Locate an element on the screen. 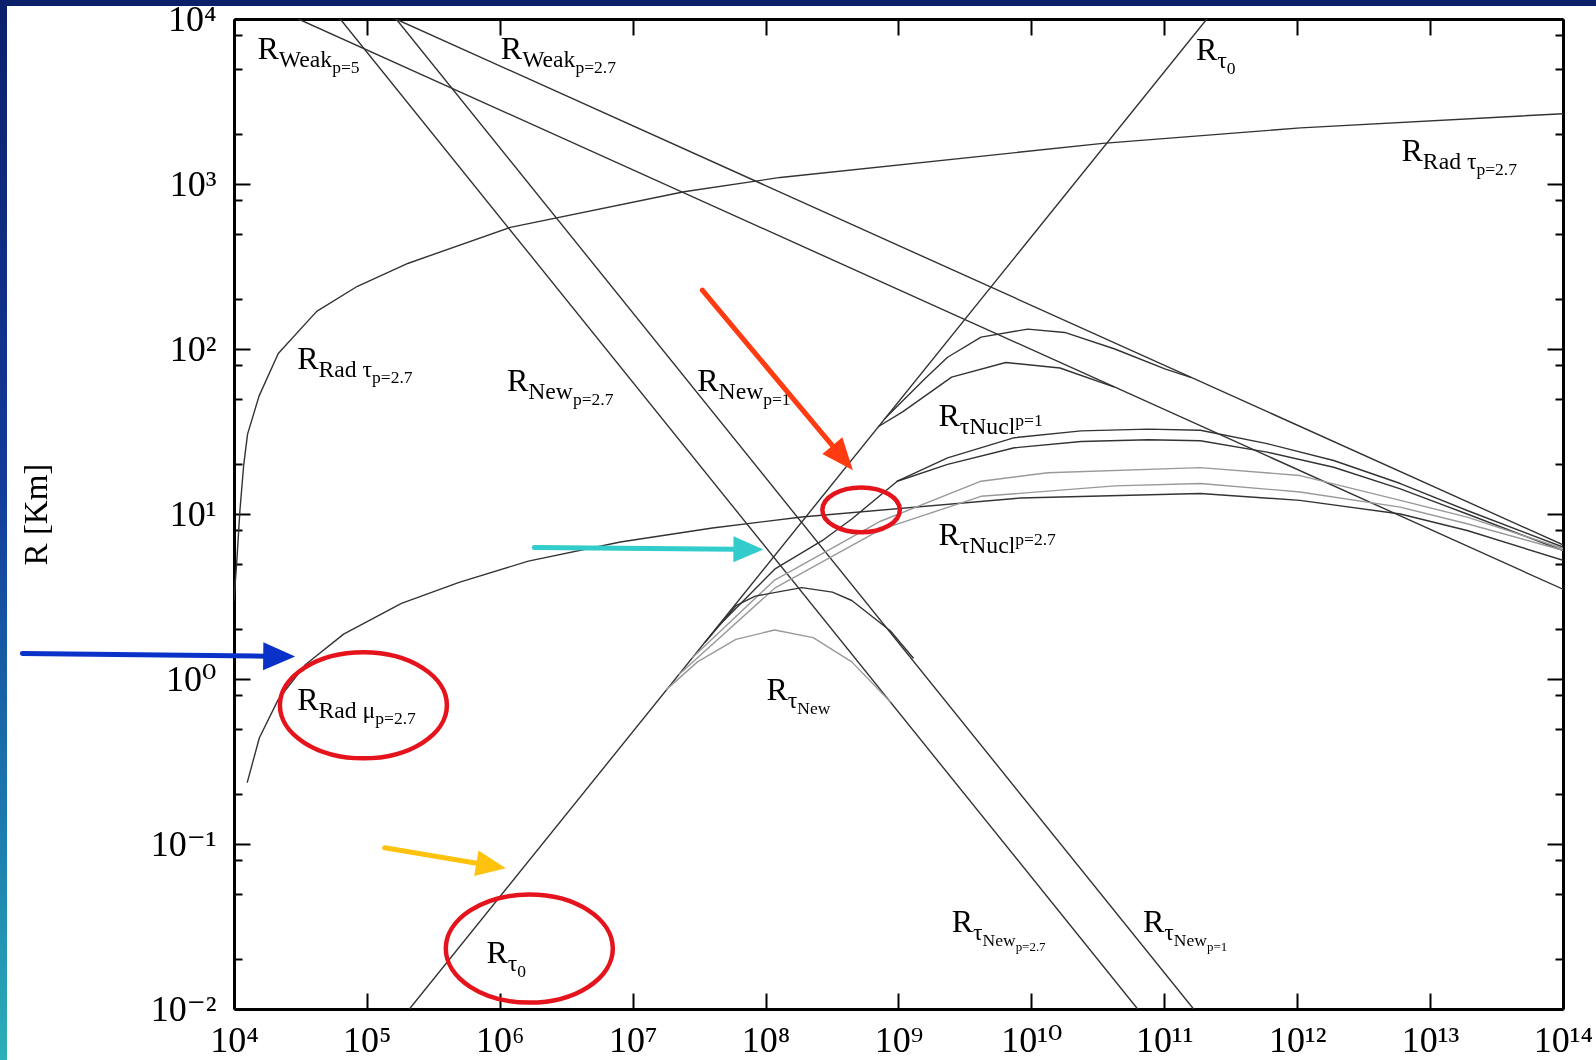 The height and width of the screenshot is (1060, 1596). x-tick-label: 10¹¹ is located at coordinates (1165, 1039).